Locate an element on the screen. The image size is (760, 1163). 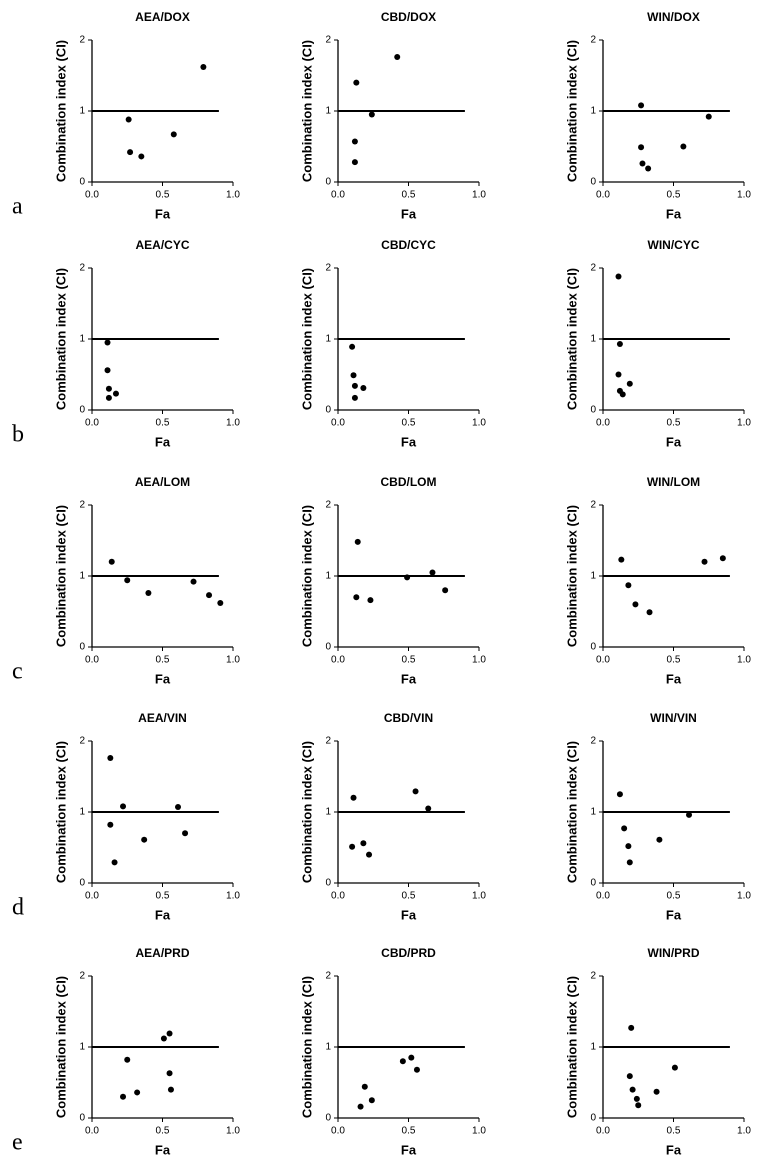
chart-title: WIN/PRD is located at coordinates (674, 953).